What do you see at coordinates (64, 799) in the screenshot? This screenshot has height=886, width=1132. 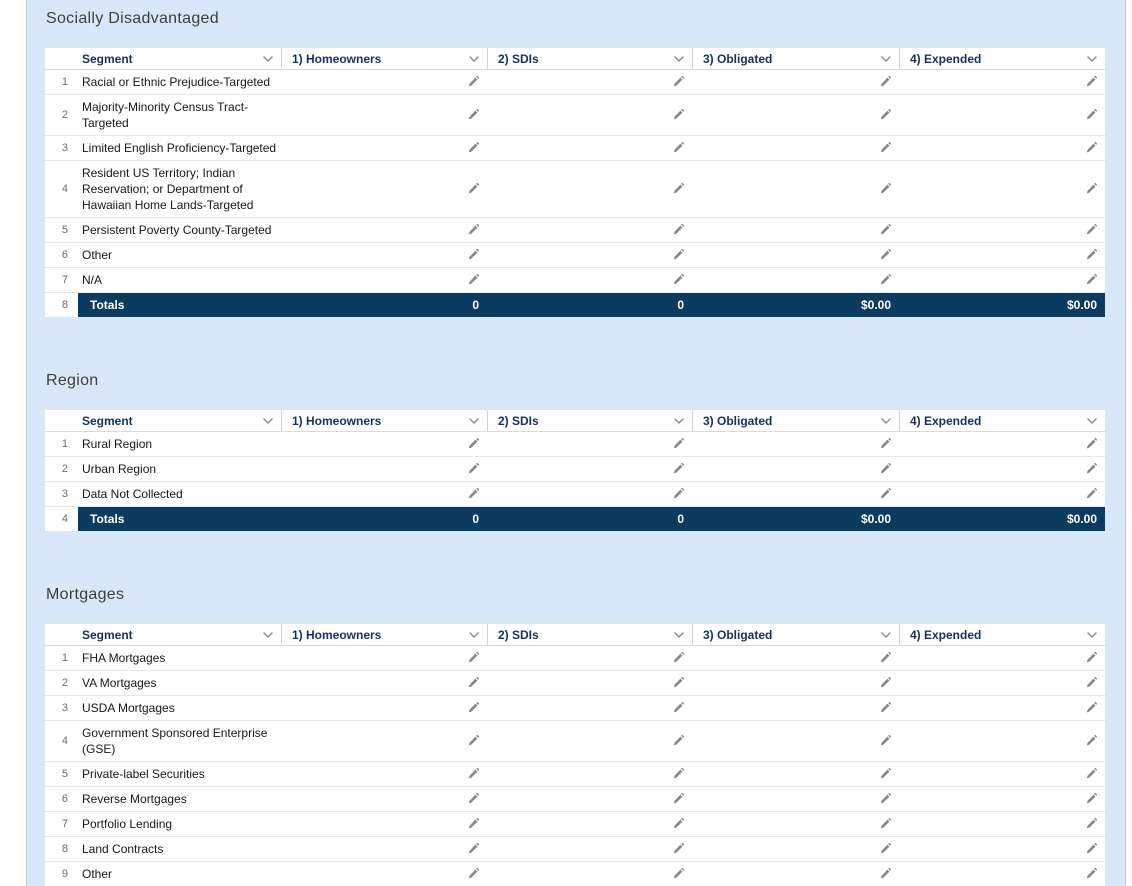 I see `row-number: 6` at bounding box center [64, 799].